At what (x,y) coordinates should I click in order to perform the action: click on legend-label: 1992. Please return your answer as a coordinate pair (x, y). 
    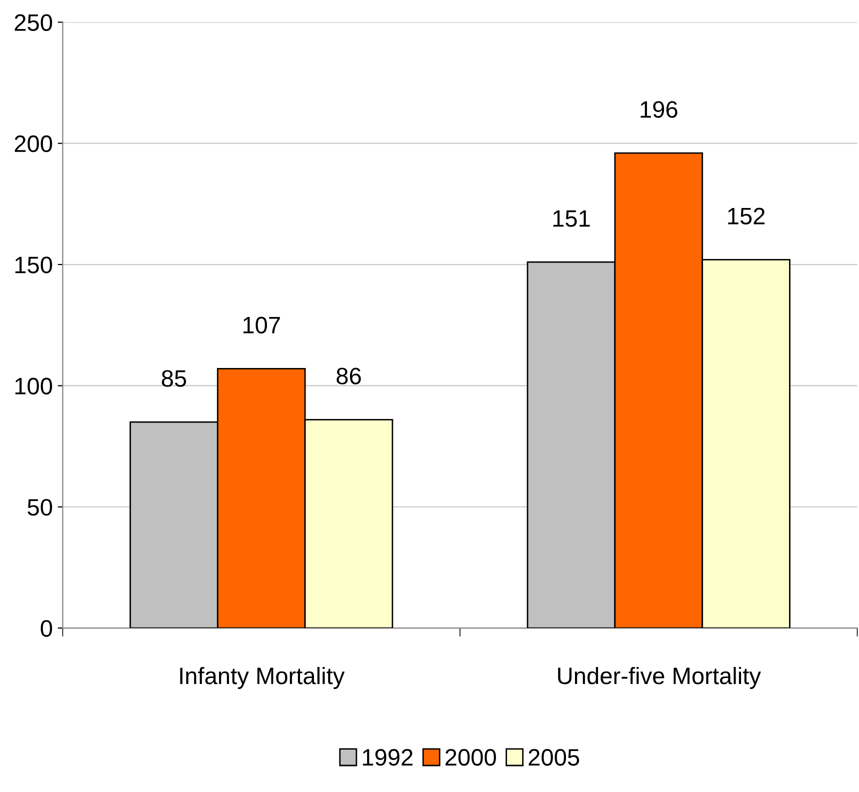
    Looking at the image, I should click on (387, 757).